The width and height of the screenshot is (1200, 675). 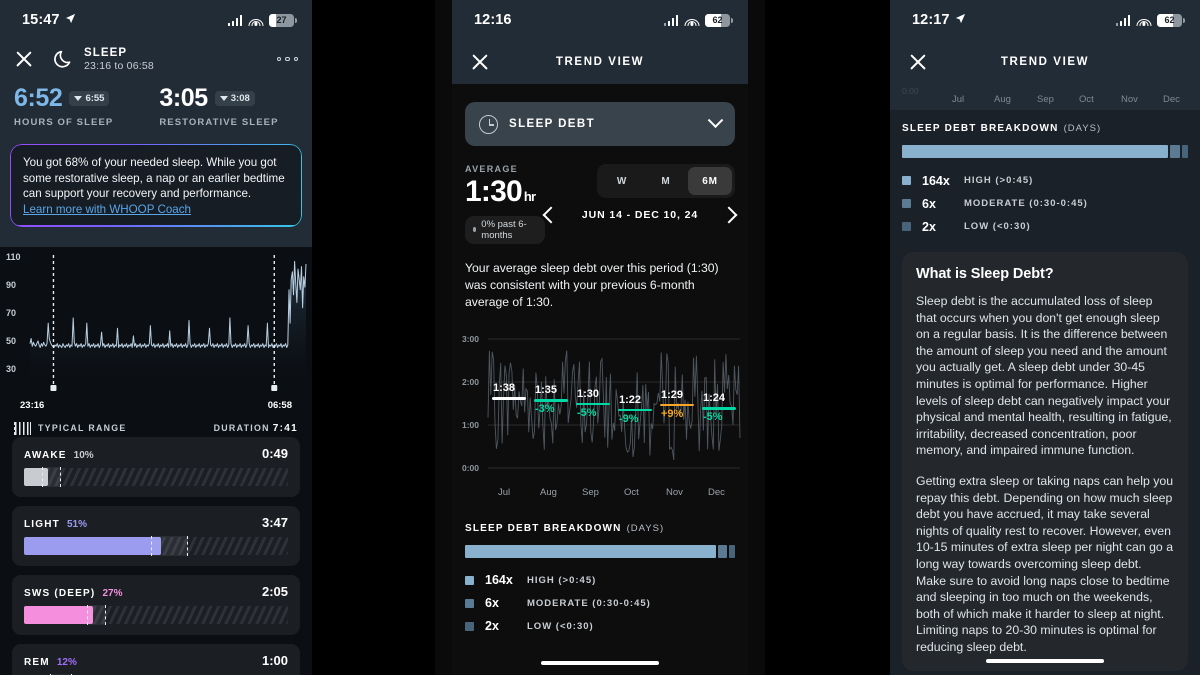 What do you see at coordinates (61, 674) in the screenshot?
I see `stage-typical-range` at bounding box center [61, 674].